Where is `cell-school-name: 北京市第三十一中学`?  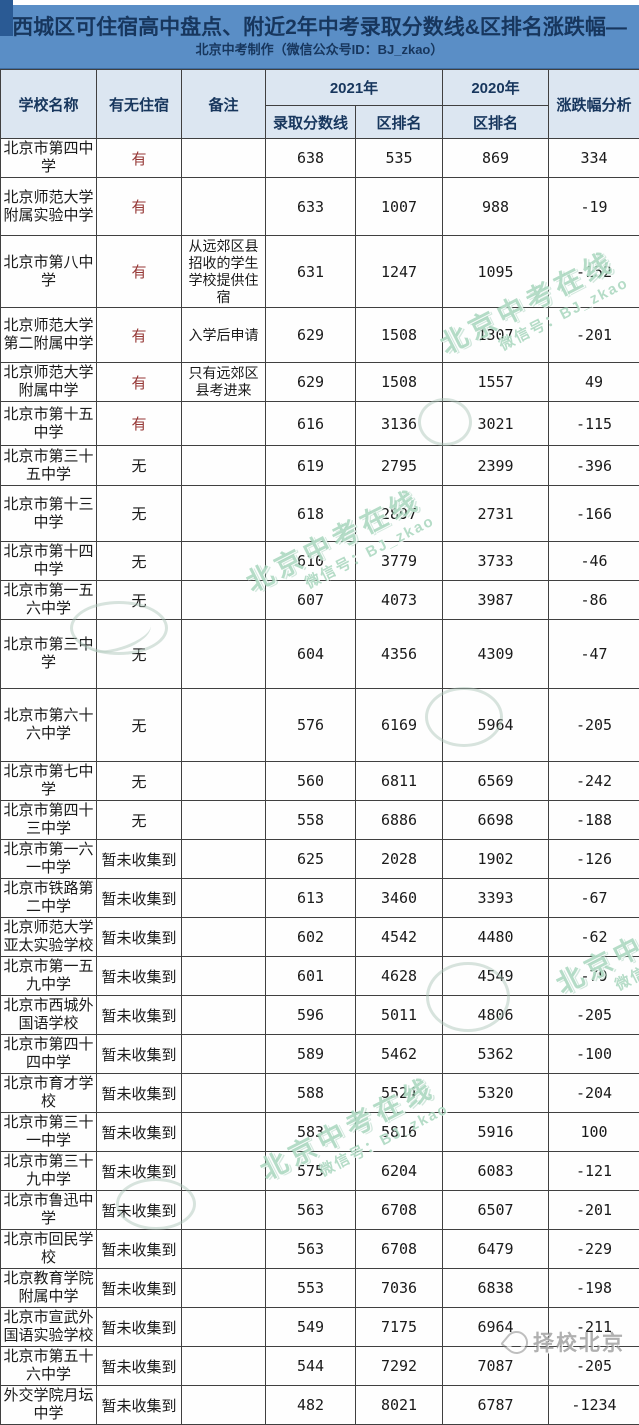 cell-school-name: 北京市第三十一中学 is located at coordinates (49, 1132).